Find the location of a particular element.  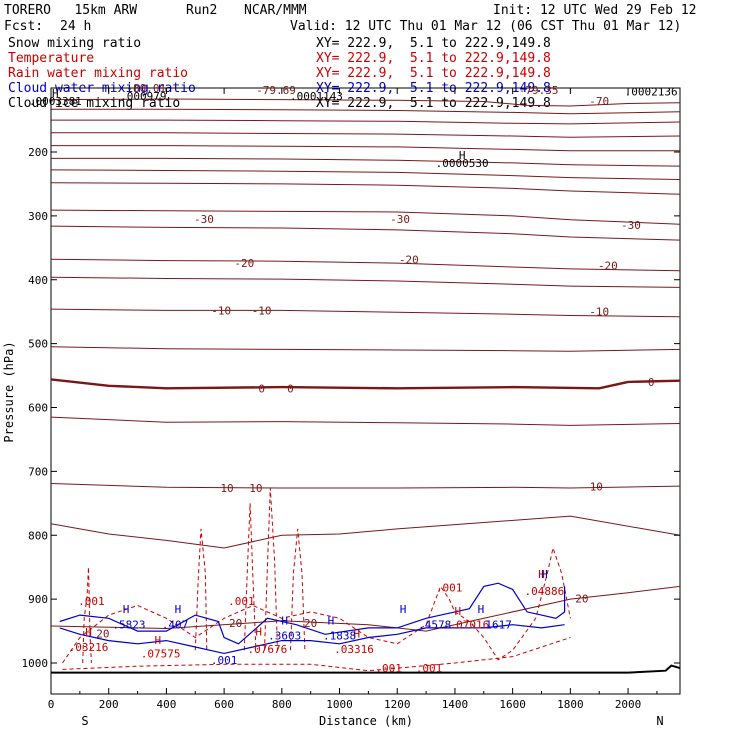

contour-label-9: -79.35 is located at coordinates (539, 90).